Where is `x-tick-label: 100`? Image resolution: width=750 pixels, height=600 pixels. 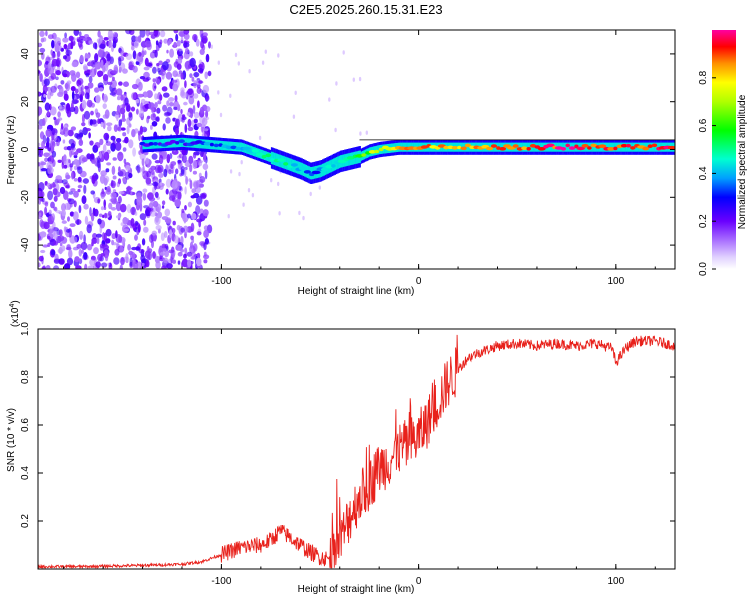 x-tick-label: 100 is located at coordinates (615, 281).